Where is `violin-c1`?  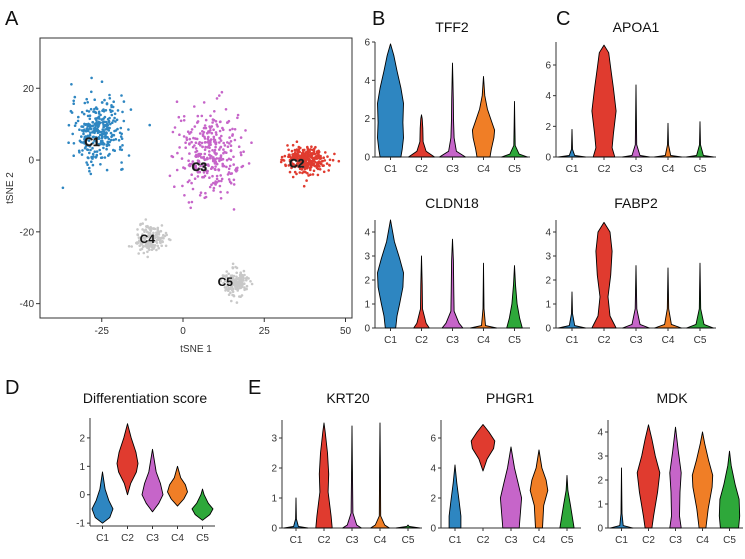 violin-c1 is located at coordinates (621, 498).